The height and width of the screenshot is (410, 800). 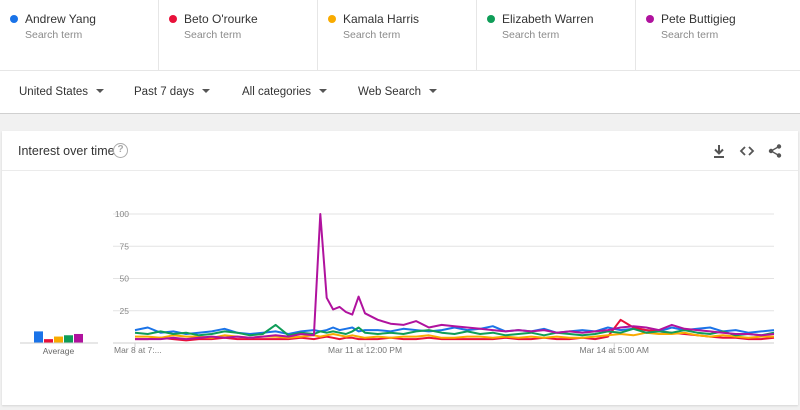 I want to click on search-term-2: Kamala Harris Search term, so click(x=397, y=35).